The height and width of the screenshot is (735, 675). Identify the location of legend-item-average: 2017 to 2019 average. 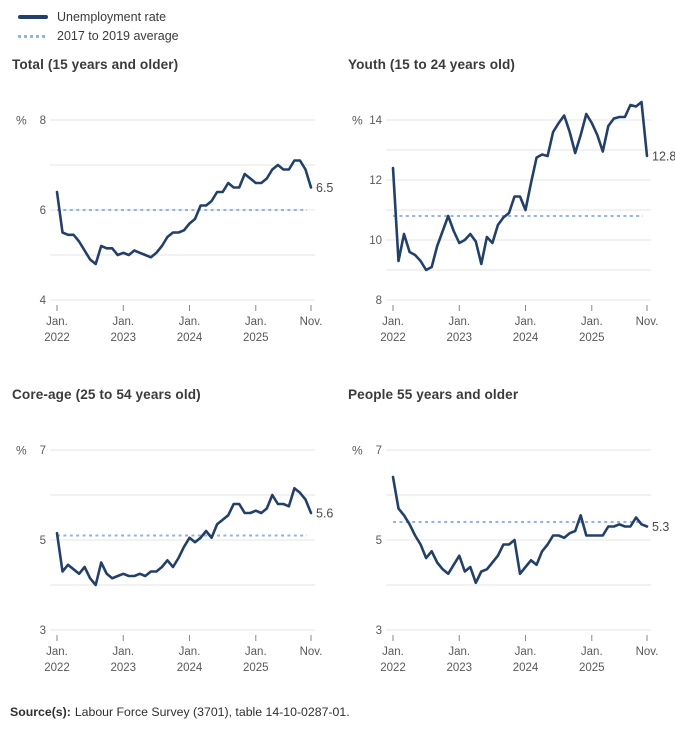
(346, 36).